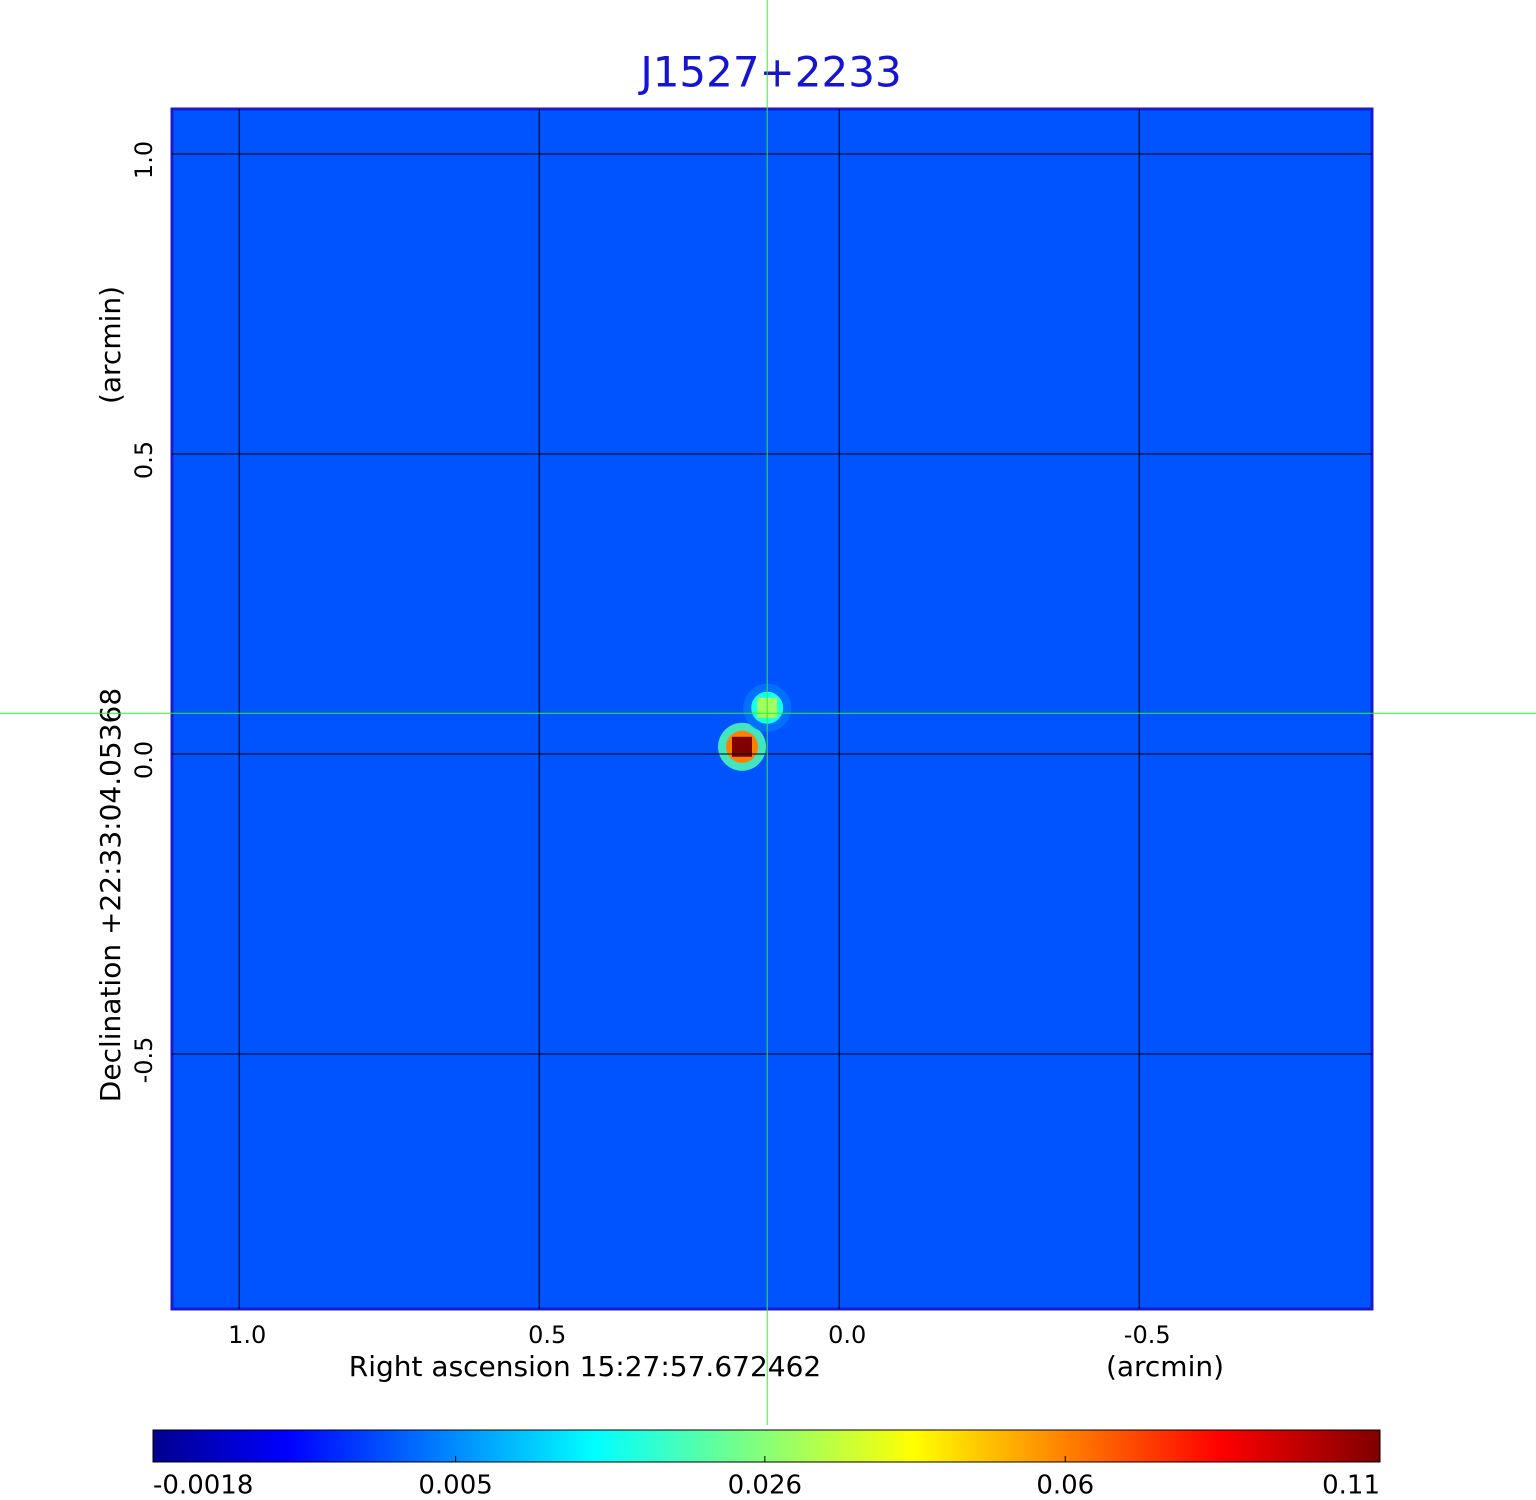  Describe the element at coordinates (1165, 1366) in the screenshot. I see `x-axis-unit: (arcmin)` at that location.